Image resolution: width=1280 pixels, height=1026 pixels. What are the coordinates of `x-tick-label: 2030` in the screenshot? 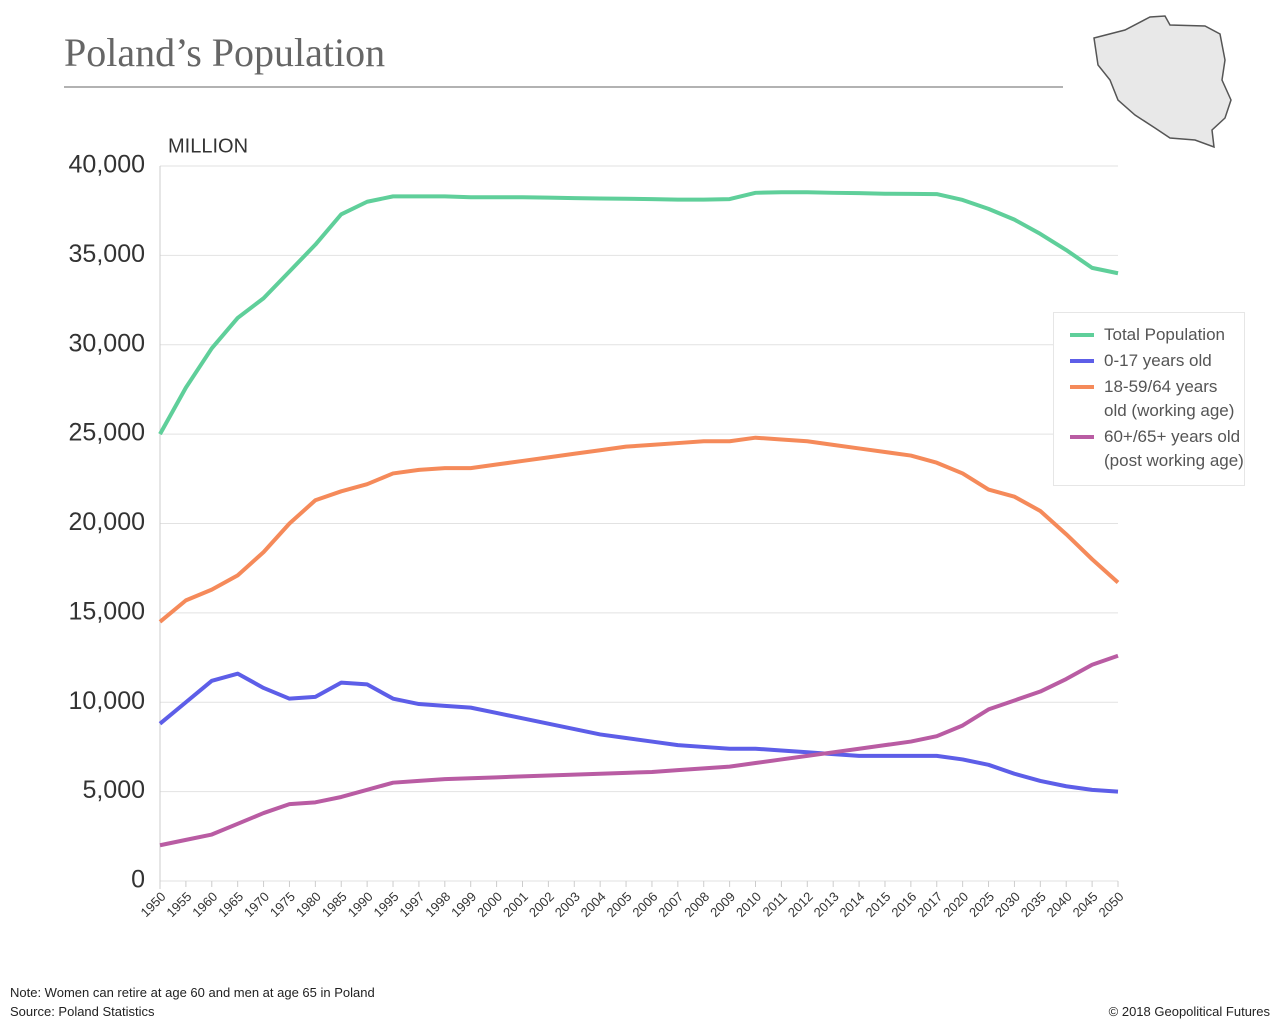 It's located at (1007, 904).